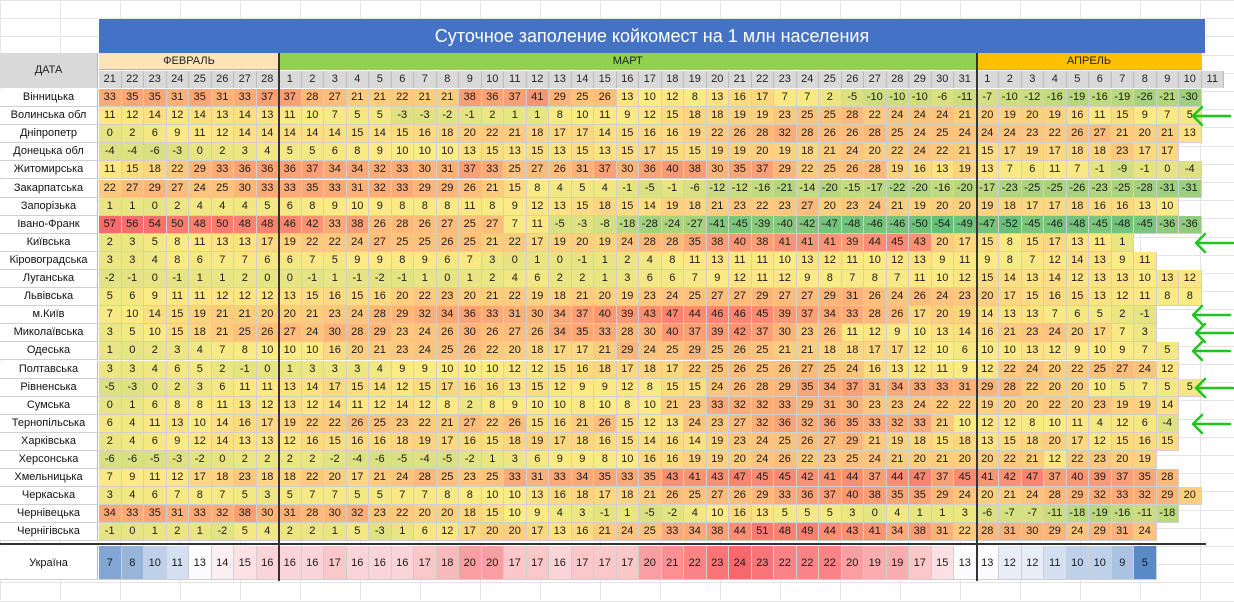 The image size is (1234, 602). Describe the element at coordinates (1145, 170) in the screenshot. I see `value-cell: -1` at that location.